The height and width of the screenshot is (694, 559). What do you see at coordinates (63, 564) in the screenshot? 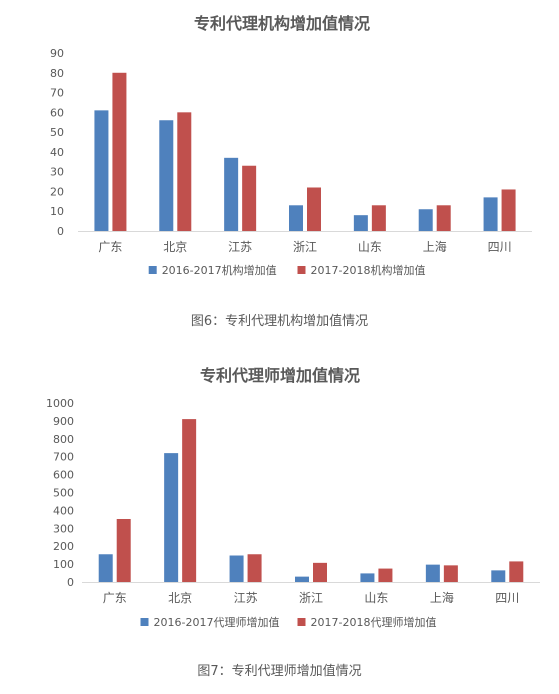
I see `y-tick-label: 100` at bounding box center [63, 564].